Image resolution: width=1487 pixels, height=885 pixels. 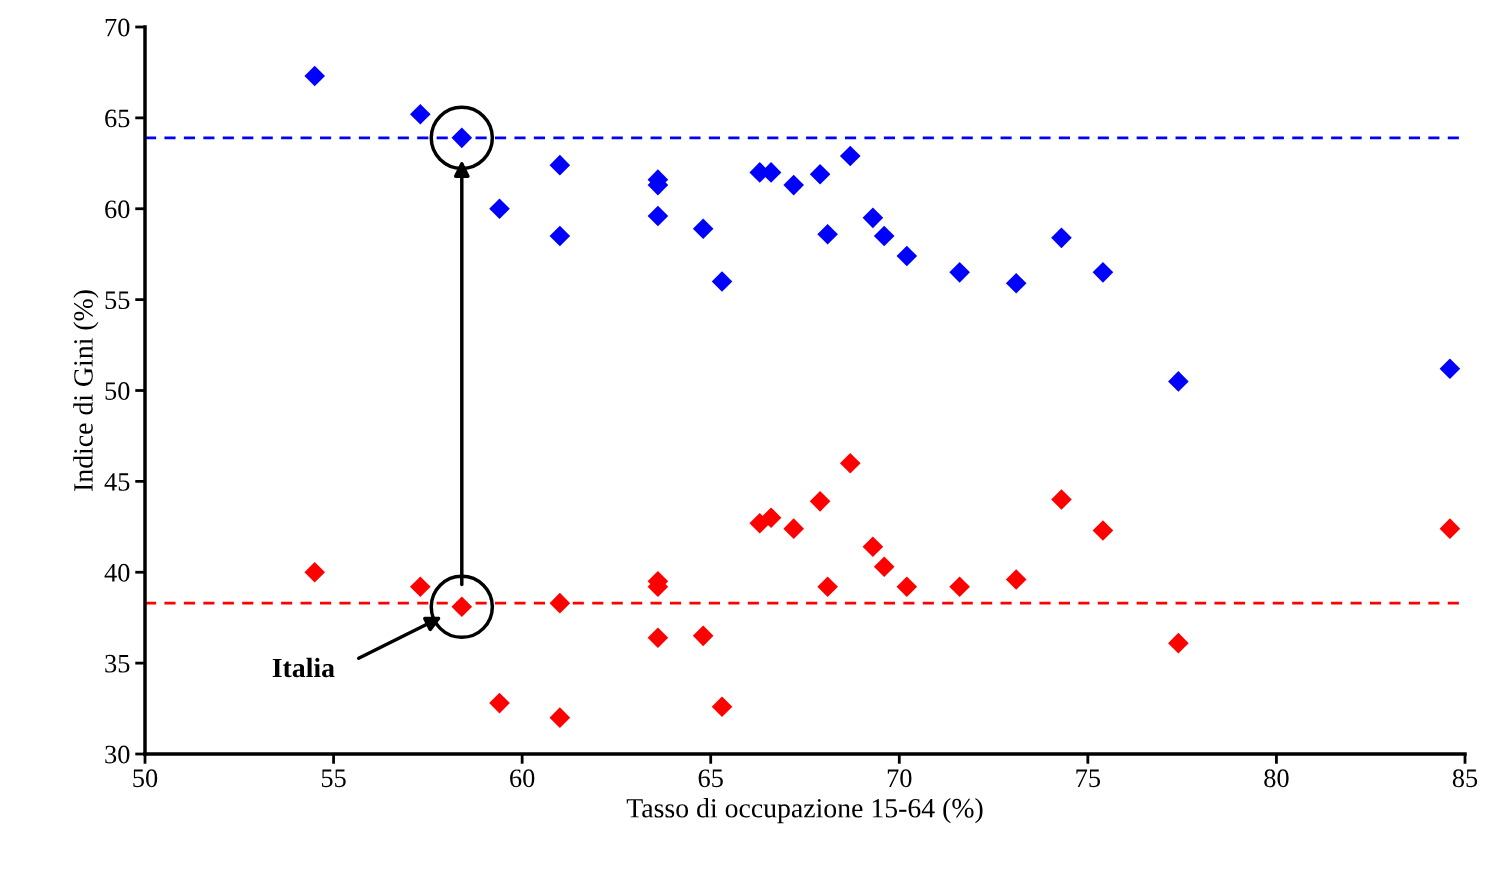 What do you see at coordinates (522, 778) in the screenshot?
I see `x-tick-label: 60` at bounding box center [522, 778].